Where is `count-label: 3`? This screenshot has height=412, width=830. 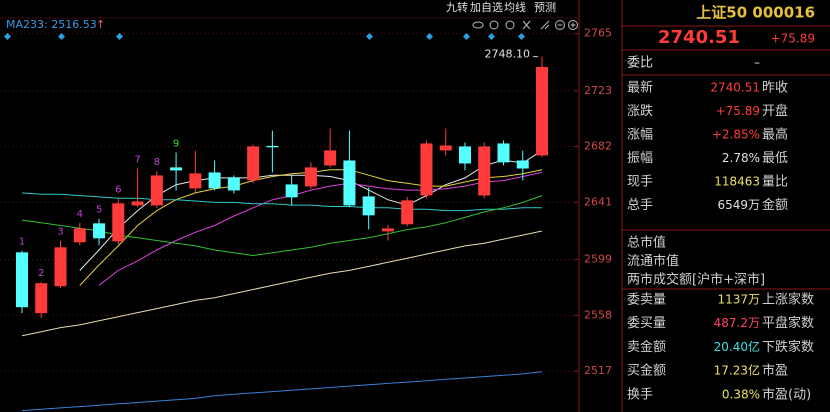
count-label: 3 is located at coordinates (60, 232).